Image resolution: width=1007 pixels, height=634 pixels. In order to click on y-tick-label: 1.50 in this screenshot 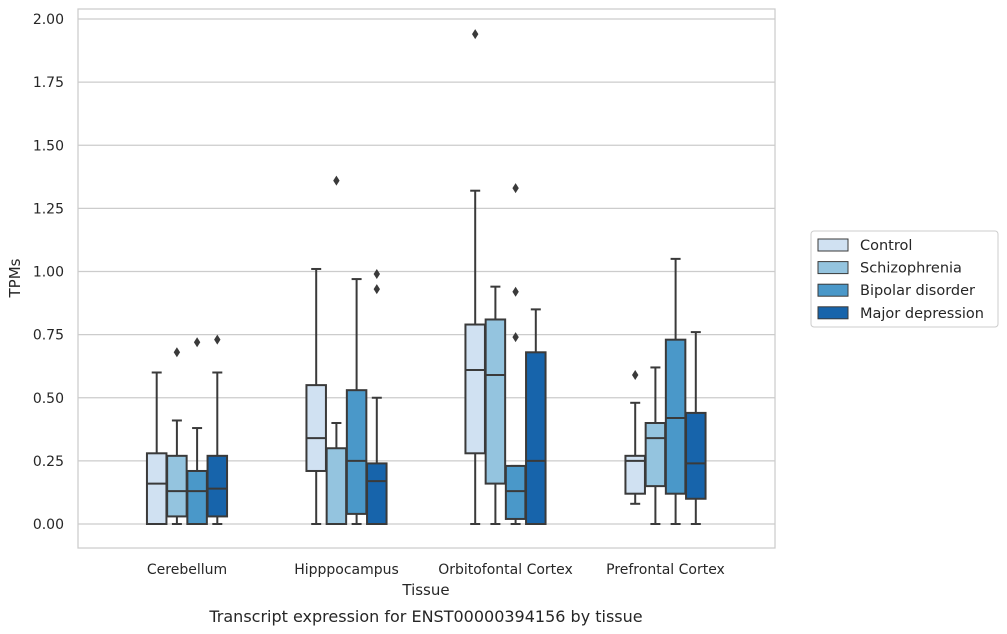, I will do `click(48, 146)`.